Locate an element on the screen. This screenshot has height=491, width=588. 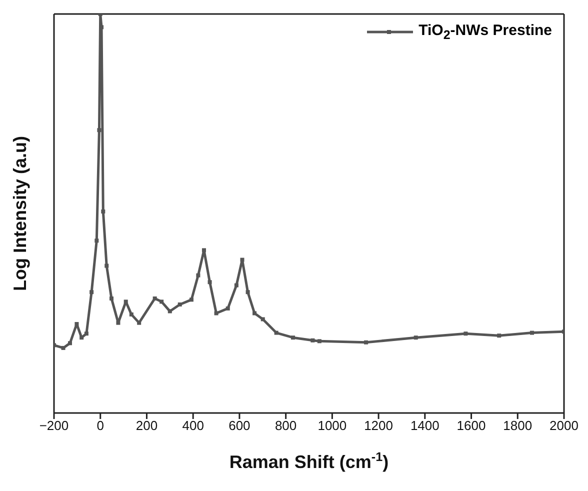
x-tick-label: 0 is located at coordinates (100, 426).